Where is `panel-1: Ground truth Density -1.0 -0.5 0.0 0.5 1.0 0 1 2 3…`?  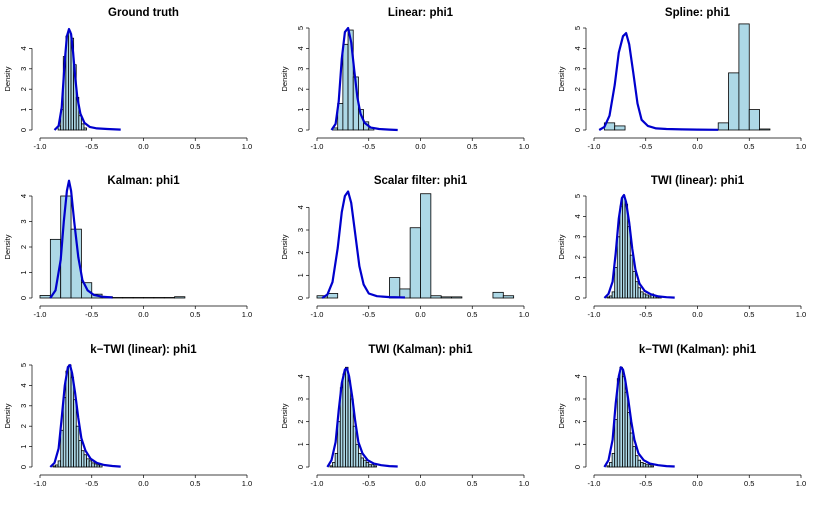
panel-1: Ground truth Density -1.0 -0.5 0.0 0.5 1.0 0 1 2 3… is located at coordinates (127, 79).